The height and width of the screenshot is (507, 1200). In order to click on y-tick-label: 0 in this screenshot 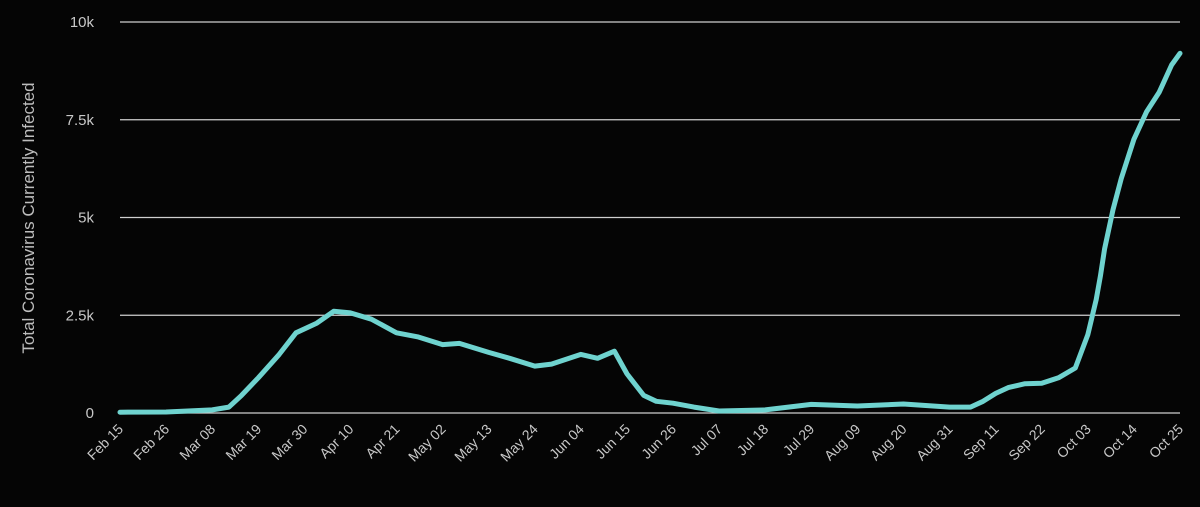, I will do `click(90, 413)`.